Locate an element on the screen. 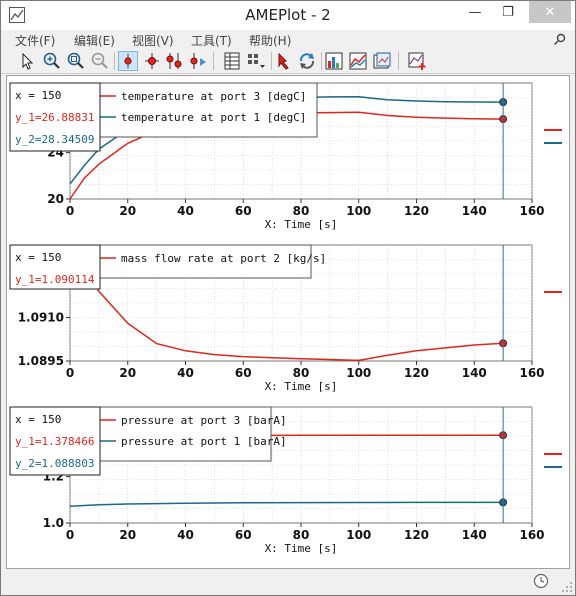 The height and width of the screenshot is (596, 576). cursor-readout: x = 150 y_1=26.88831 y_2=28.34509 is located at coordinates (55, 117).